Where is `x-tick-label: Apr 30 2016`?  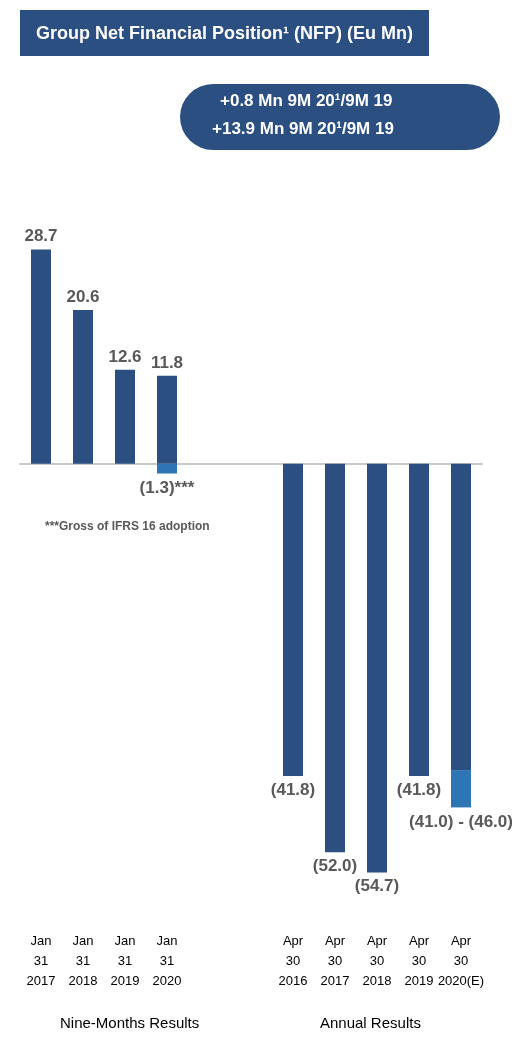
x-tick-label: Apr 30 2016 is located at coordinates (293, 960).